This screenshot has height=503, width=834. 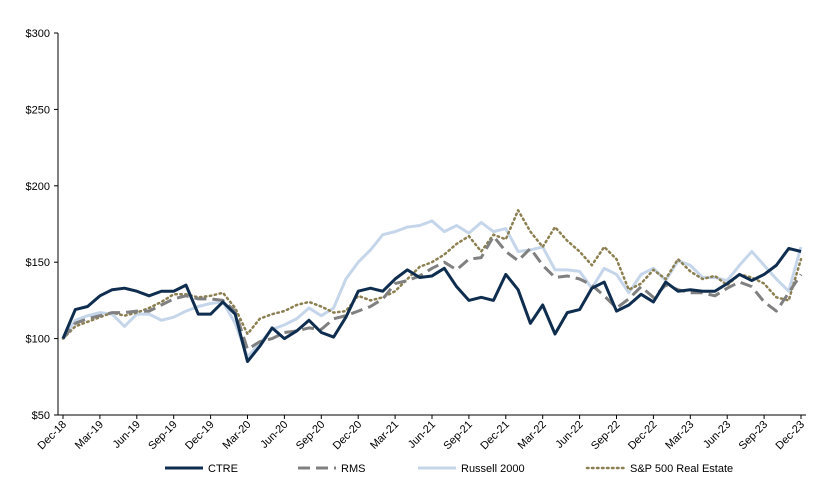 I want to click on x-tick-label: Jun-20, so click(x=274, y=435).